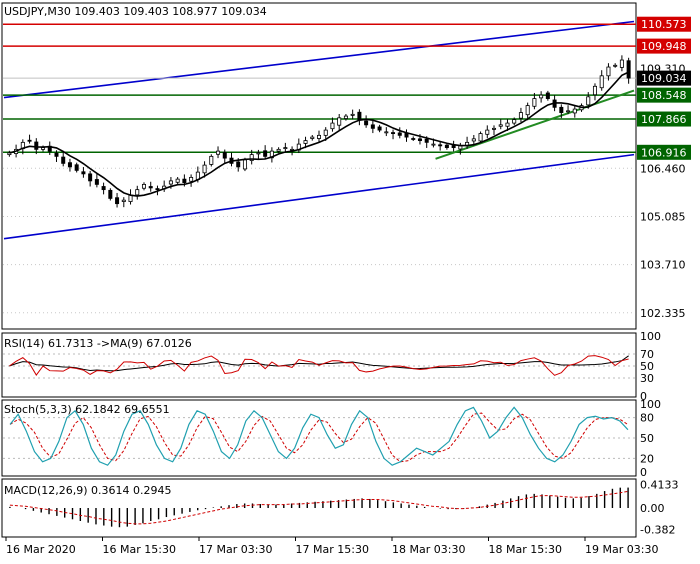  Describe the element at coordinates (319, 196) in the screenshot. I see `channel-lower-line` at that location.